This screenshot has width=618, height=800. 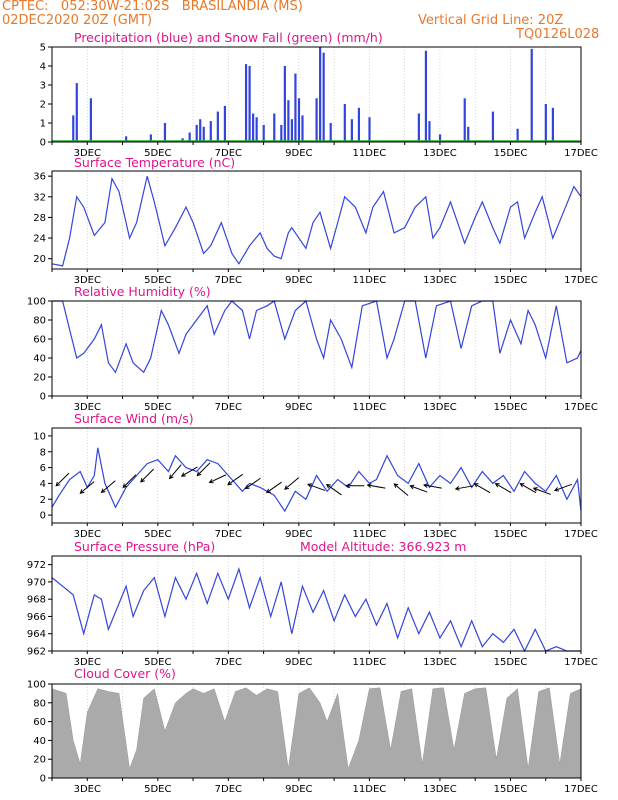 What do you see at coordinates (39, 436) in the screenshot?
I see `y-tick-label: 10` at bounding box center [39, 436].